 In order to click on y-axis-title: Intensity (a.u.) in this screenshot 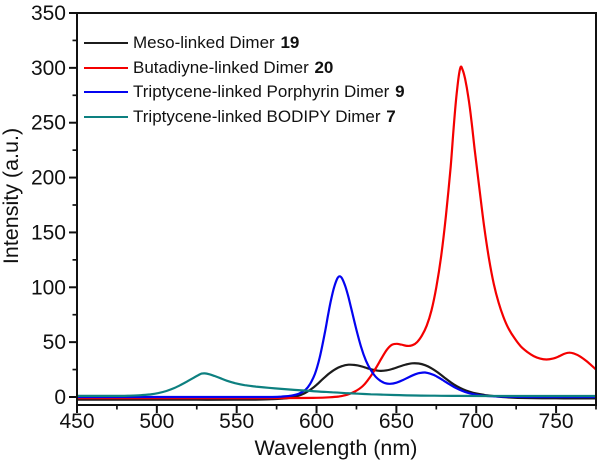, I will do `click(11, 196)`.